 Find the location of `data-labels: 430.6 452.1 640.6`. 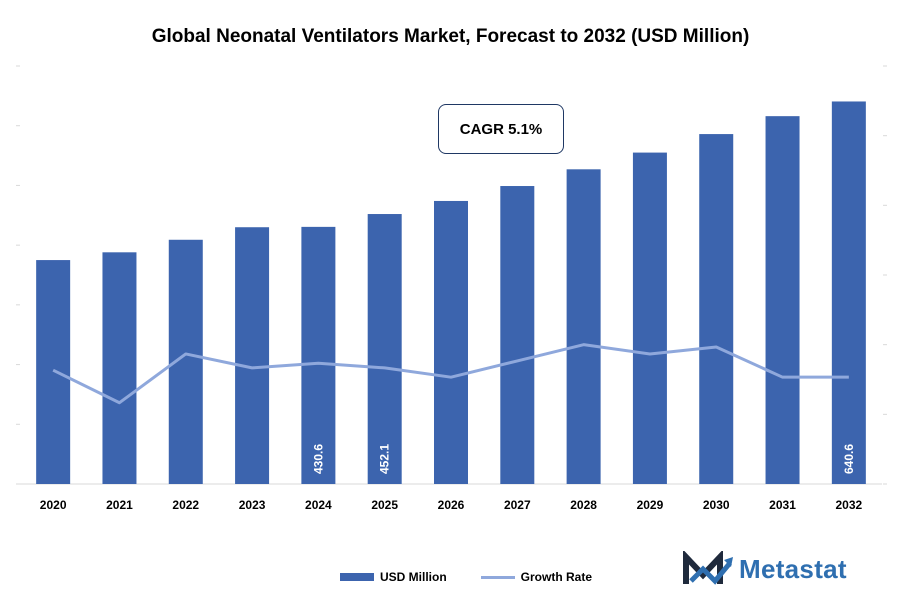

data-labels: 430.6 452.1 640.6 is located at coordinates (583, 459).